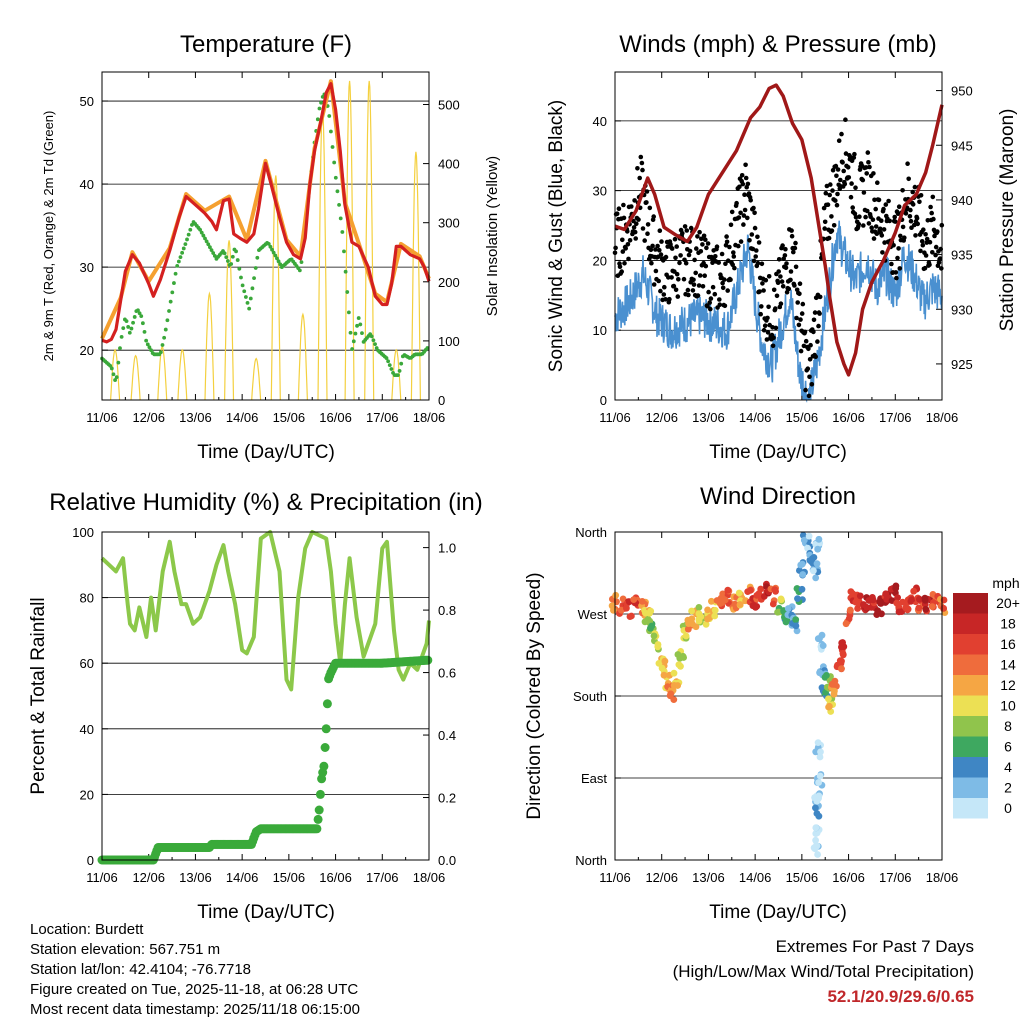 The image size is (1024, 1024). I want to click on direction-title: Wind Direction, so click(778, 496).